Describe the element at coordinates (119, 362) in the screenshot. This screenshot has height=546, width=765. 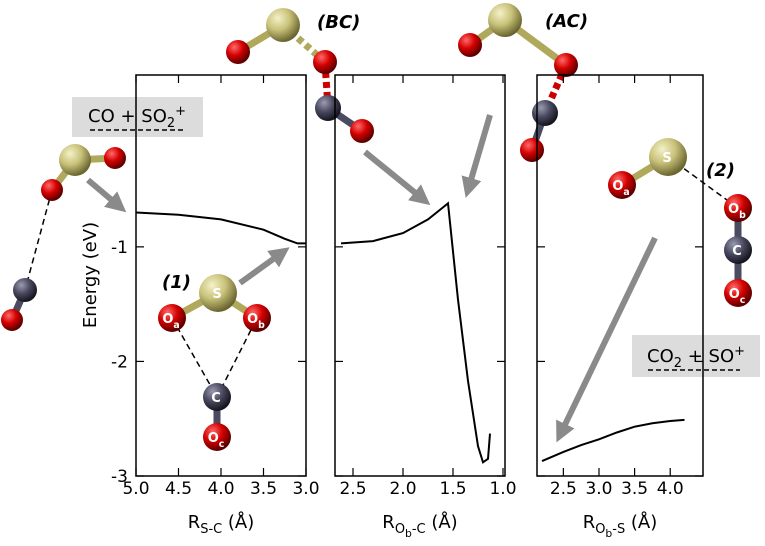
I see `y-tick-label: -2` at that location.